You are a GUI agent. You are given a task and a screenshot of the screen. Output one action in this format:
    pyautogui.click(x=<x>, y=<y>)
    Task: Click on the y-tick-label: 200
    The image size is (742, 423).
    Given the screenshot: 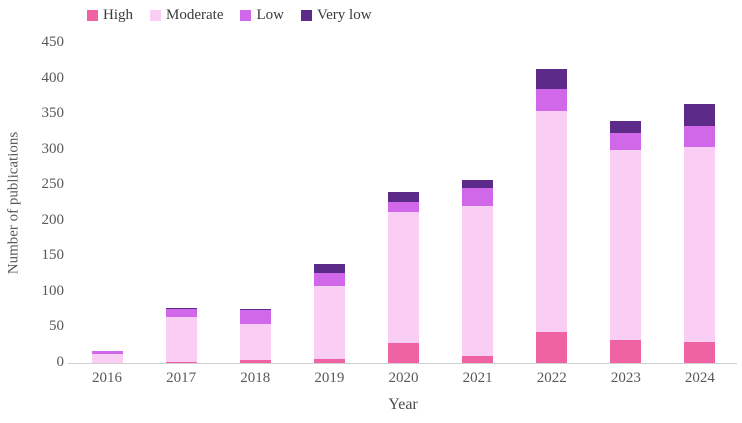 What is the action you would take?
    pyautogui.click(x=53, y=219)
    